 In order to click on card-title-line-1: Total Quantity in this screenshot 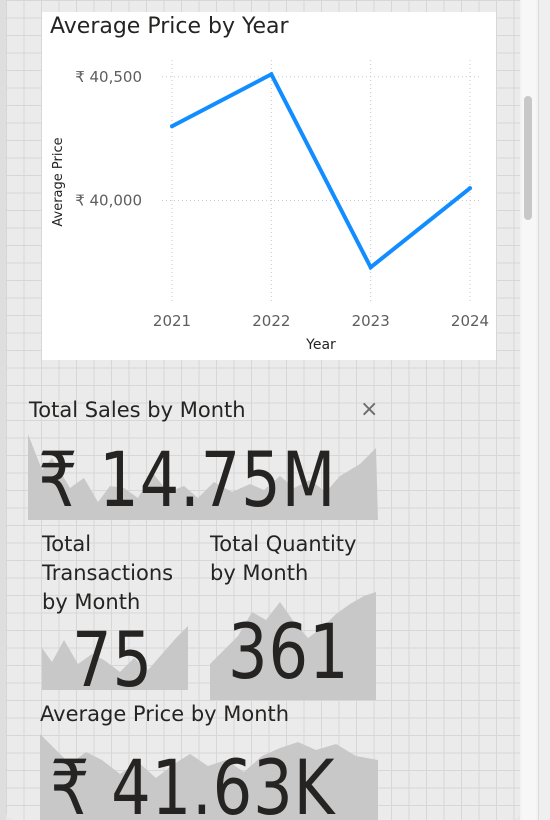, I will do `click(283, 544)`.